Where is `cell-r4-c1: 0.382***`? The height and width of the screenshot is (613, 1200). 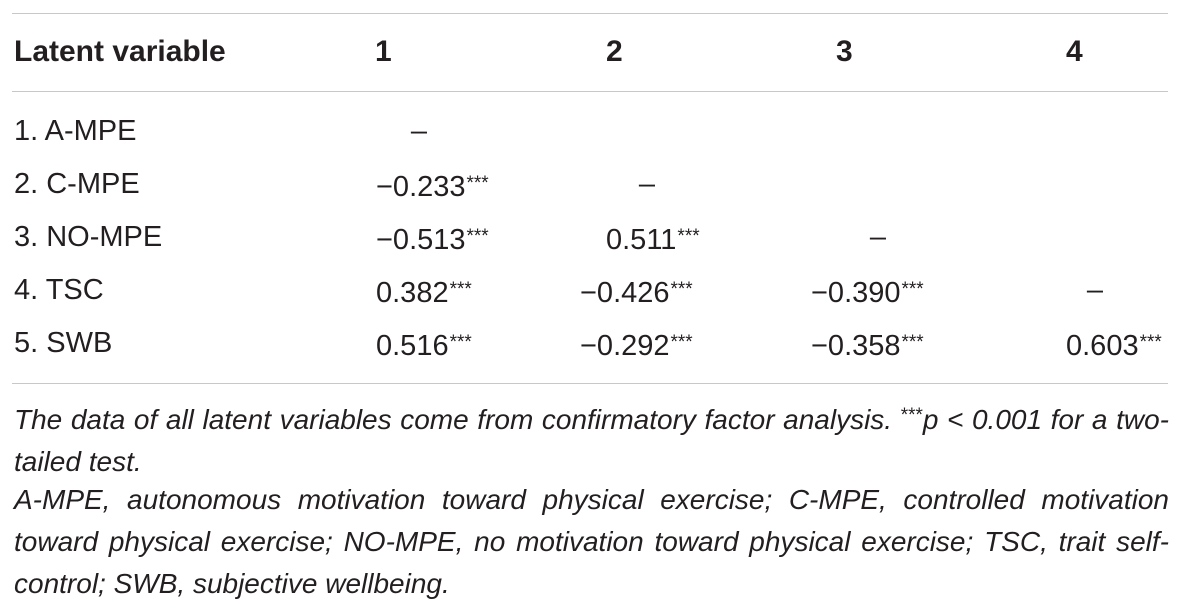
cell-r4-c1: 0.382*** is located at coordinates (424, 293).